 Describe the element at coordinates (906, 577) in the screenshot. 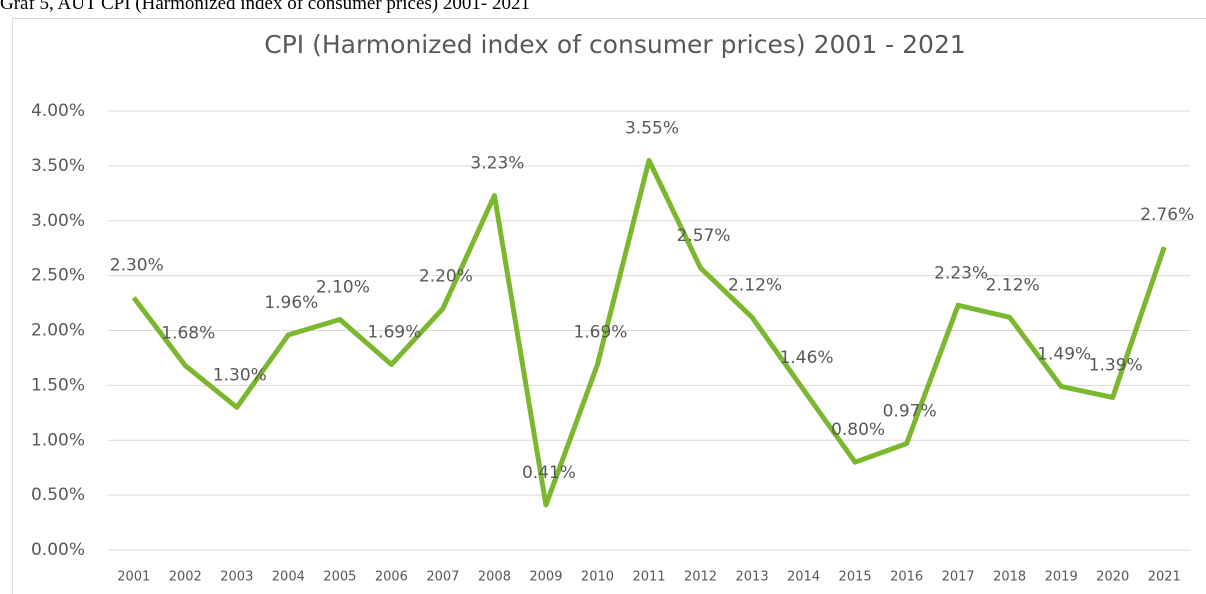

I see `x-tick-label: 2016` at that location.